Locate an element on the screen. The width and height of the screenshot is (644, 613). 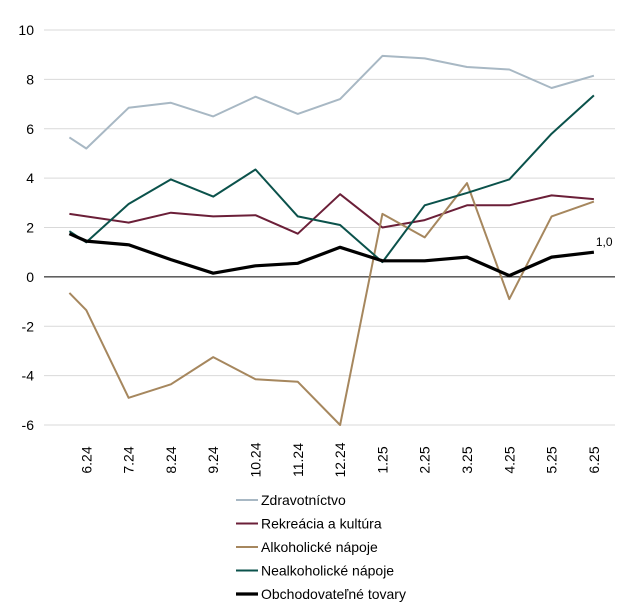
x-tick-label: 12.24 is located at coordinates (340, 459).